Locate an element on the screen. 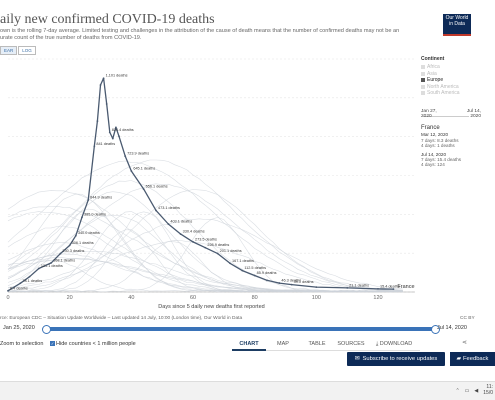 The height and width of the screenshot is (400, 495). data-label: 201.1 deaths is located at coordinates (231, 251).